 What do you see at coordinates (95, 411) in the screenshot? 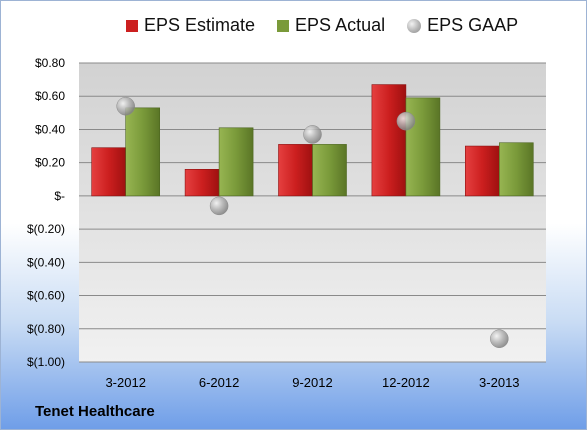
I see `company-name: Tenet Healthcare` at bounding box center [95, 411].